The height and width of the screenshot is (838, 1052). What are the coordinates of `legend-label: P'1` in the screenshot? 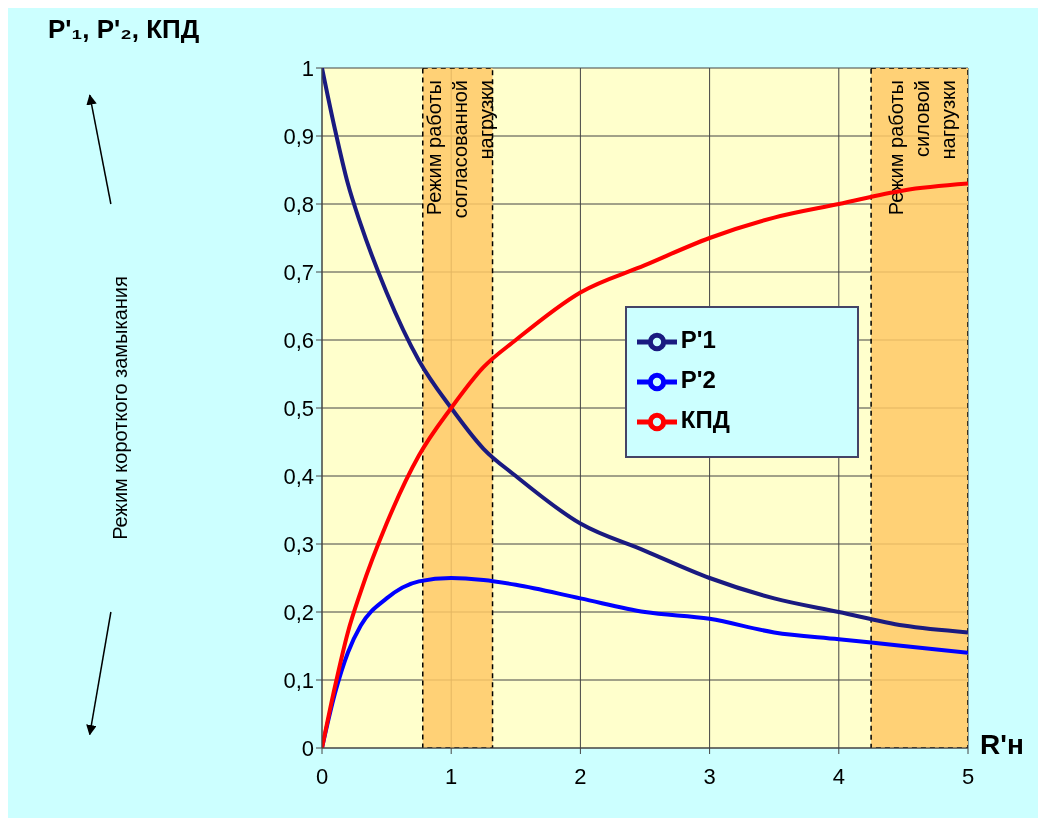 It's located at (698, 340).